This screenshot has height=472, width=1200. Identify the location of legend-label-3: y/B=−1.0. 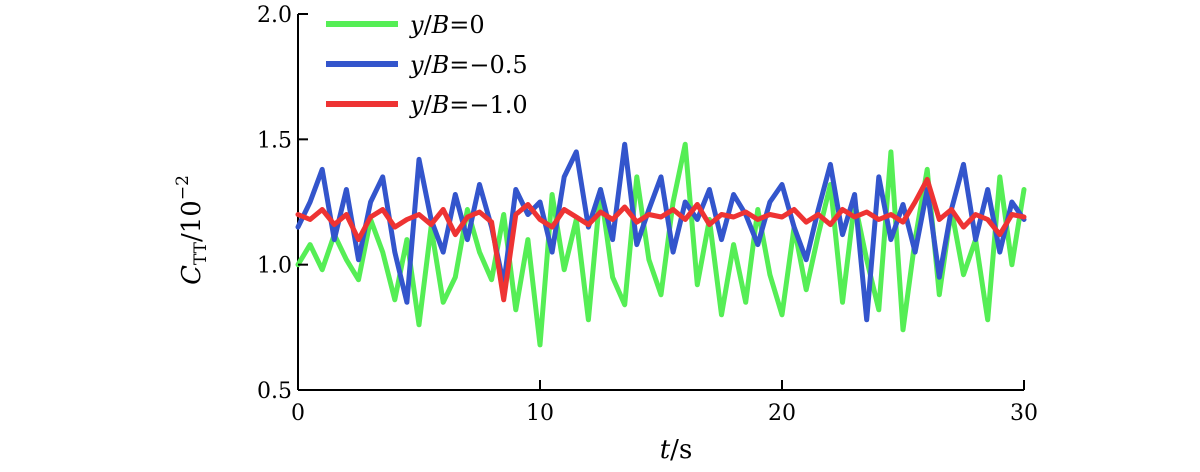
(468, 105).